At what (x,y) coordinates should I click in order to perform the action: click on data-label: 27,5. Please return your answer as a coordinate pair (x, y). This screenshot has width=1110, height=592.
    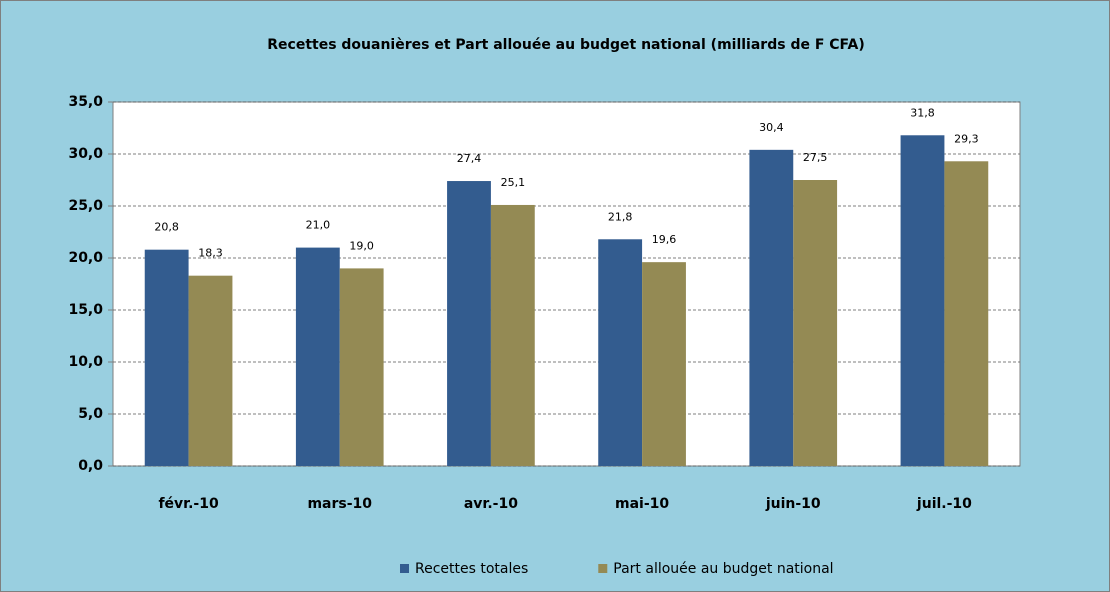
    Looking at the image, I should click on (815, 157).